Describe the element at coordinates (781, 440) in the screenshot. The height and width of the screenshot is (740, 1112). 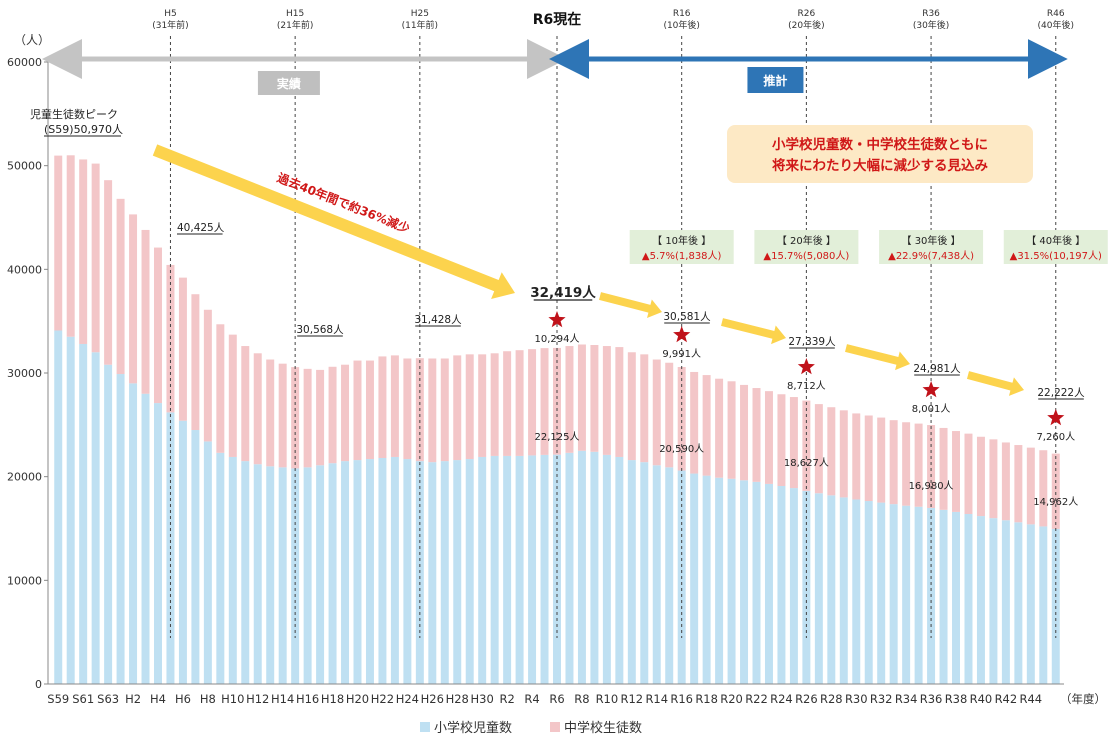
I see `bar-junior-R24` at that location.